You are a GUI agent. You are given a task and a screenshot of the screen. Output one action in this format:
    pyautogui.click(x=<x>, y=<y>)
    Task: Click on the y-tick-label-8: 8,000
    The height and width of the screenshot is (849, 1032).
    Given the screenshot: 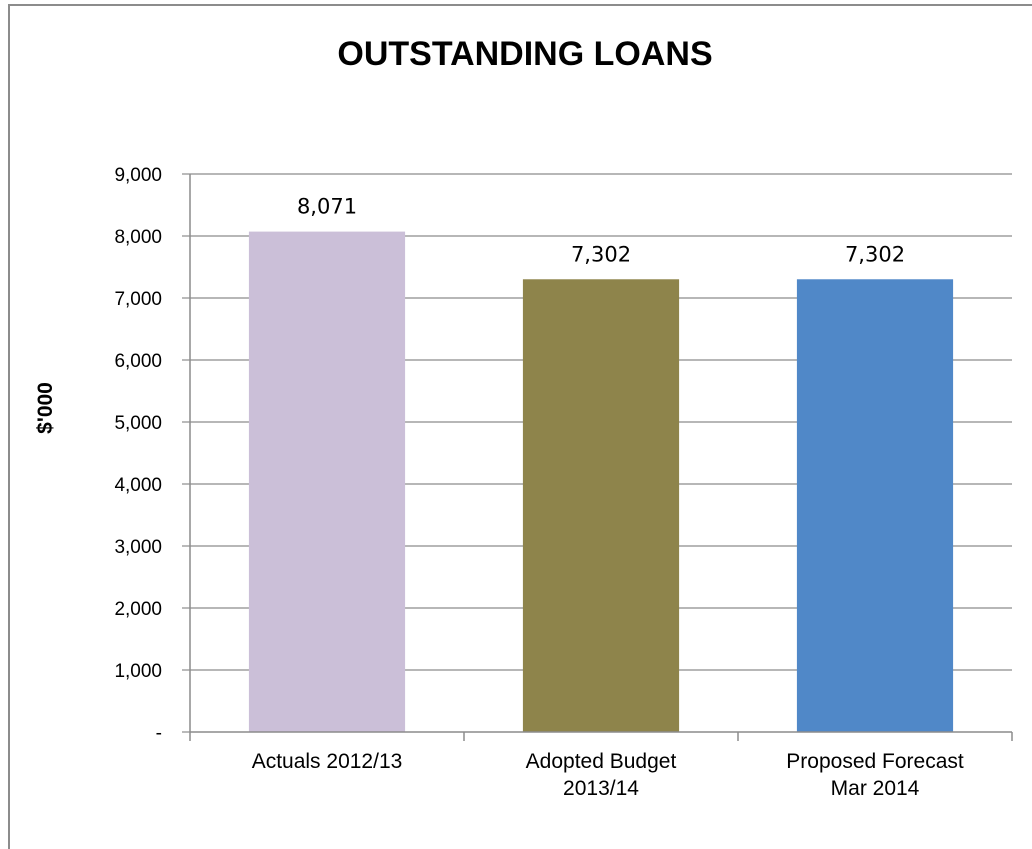 What is the action you would take?
    pyautogui.click(x=138, y=237)
    